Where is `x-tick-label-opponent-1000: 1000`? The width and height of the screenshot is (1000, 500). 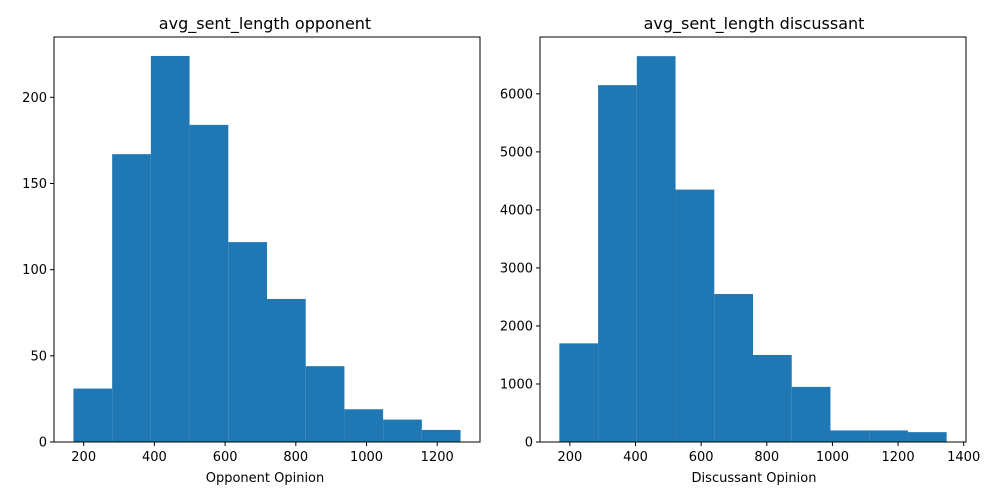
x-tick-label-opponent-1000: 1000 is located at coordinates (366, 457).